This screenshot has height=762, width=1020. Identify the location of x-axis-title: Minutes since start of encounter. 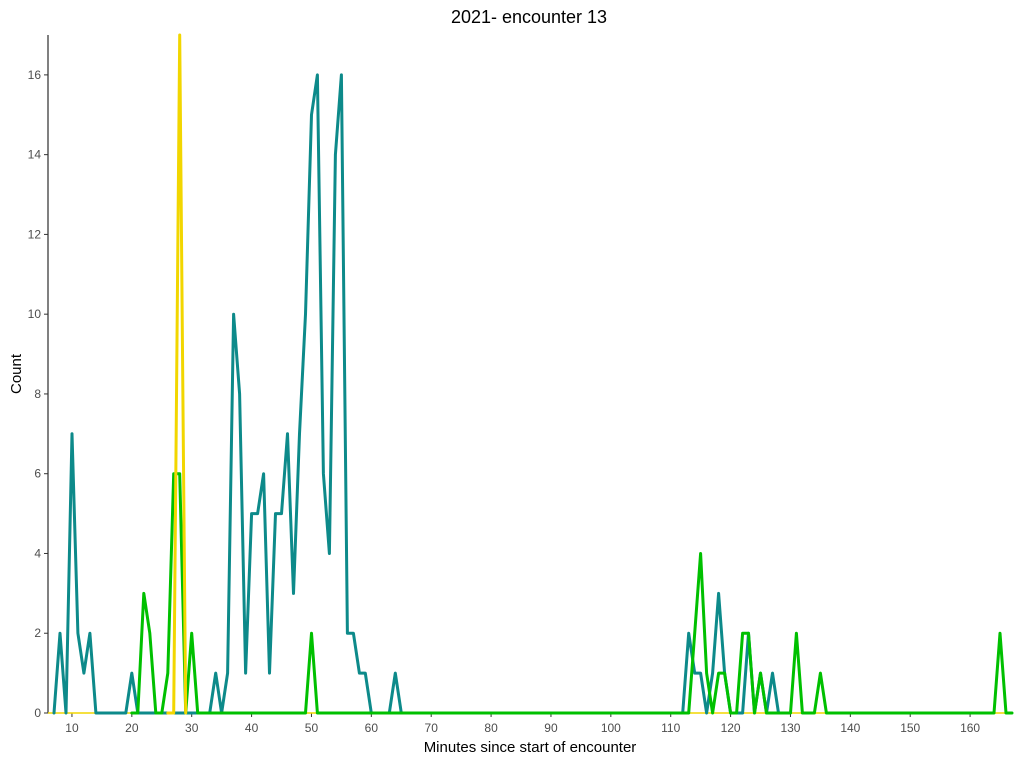
(530, 747).